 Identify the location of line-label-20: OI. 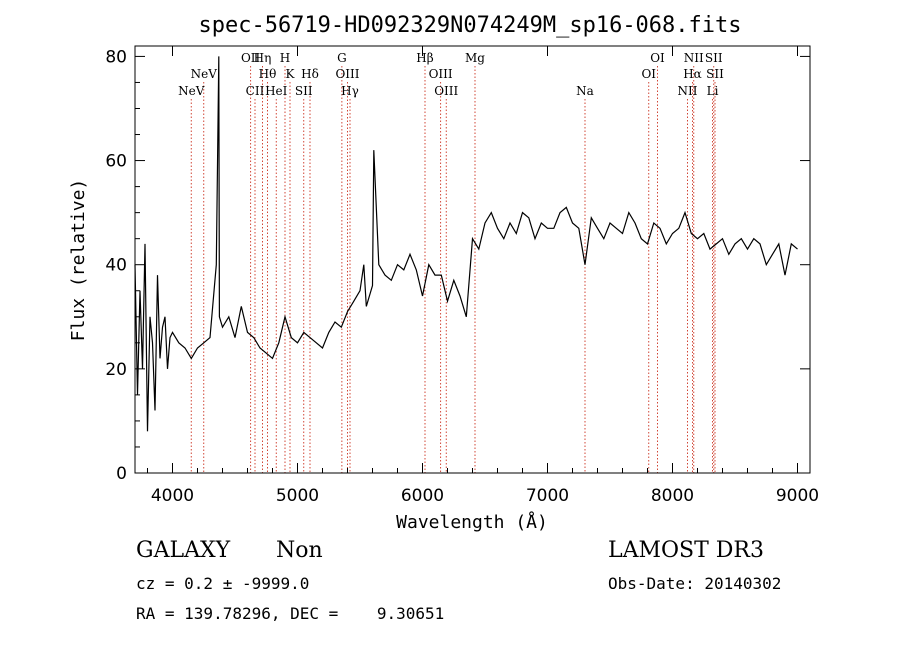
(657, 58).